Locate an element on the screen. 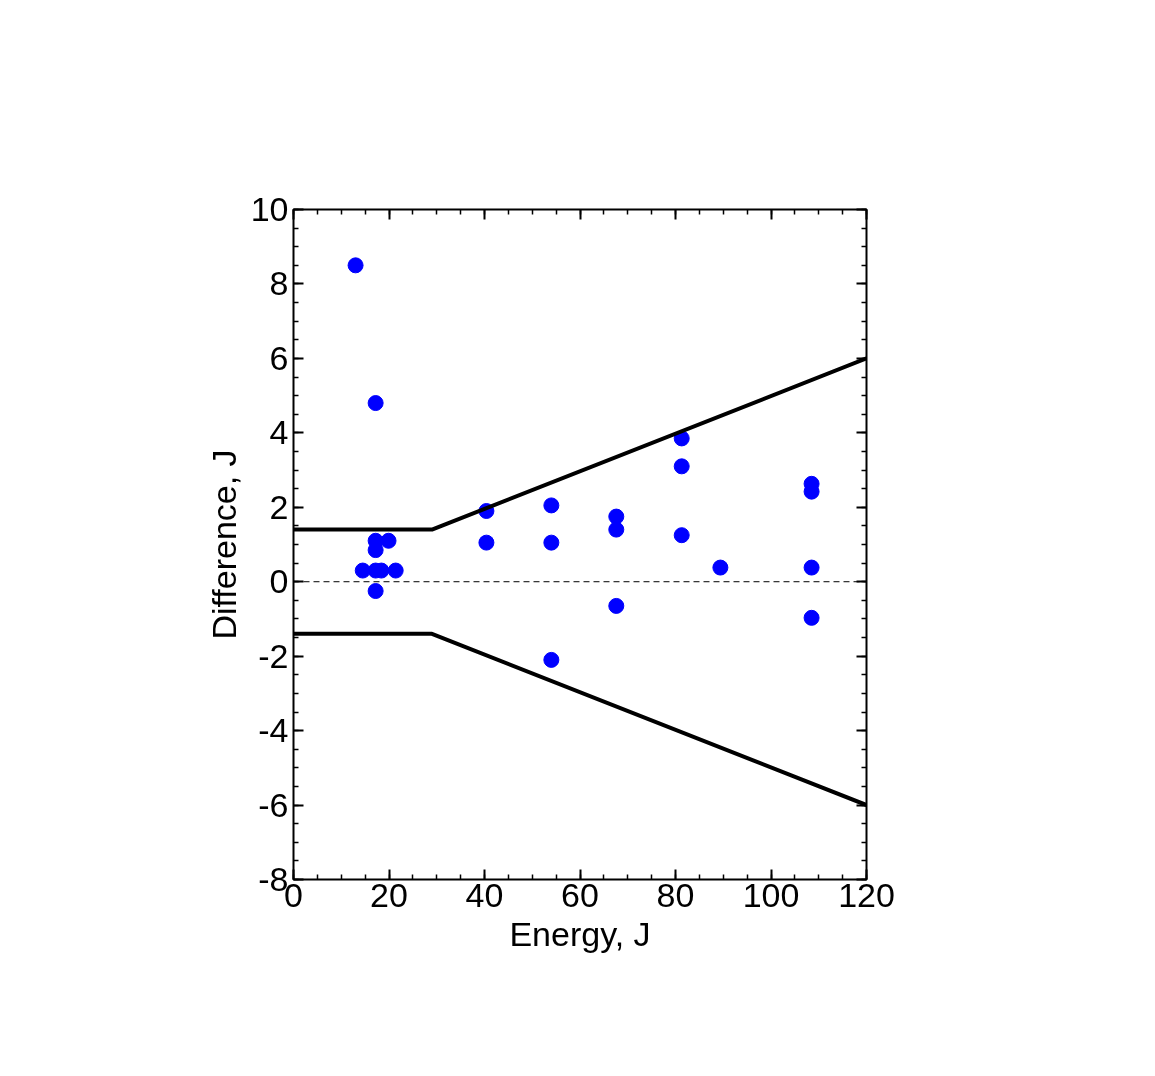  y-tick-label: 0 is located at coordinates (279, 581).